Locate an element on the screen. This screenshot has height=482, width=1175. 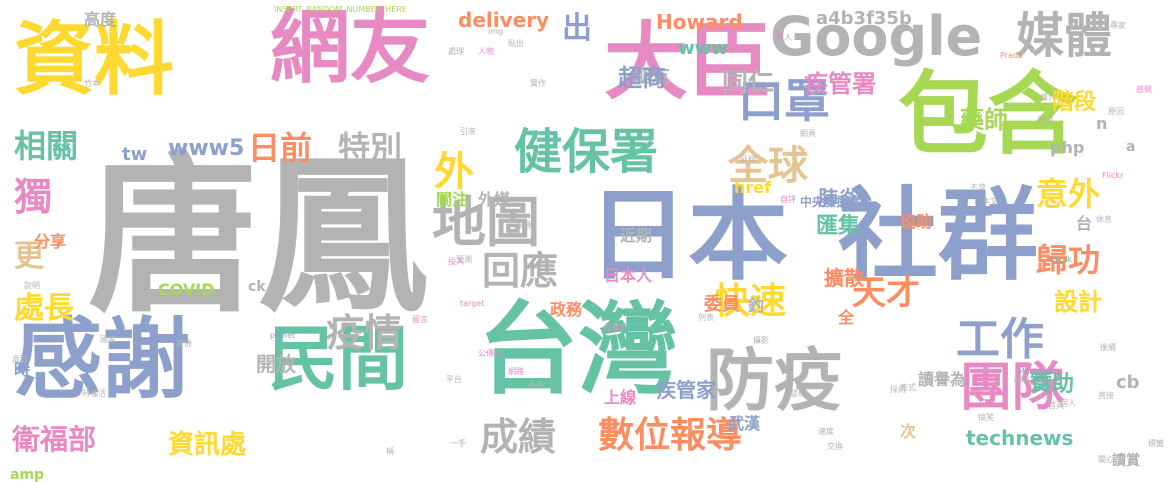
cloud-word: 人物 is located at coordinates (486, 51).